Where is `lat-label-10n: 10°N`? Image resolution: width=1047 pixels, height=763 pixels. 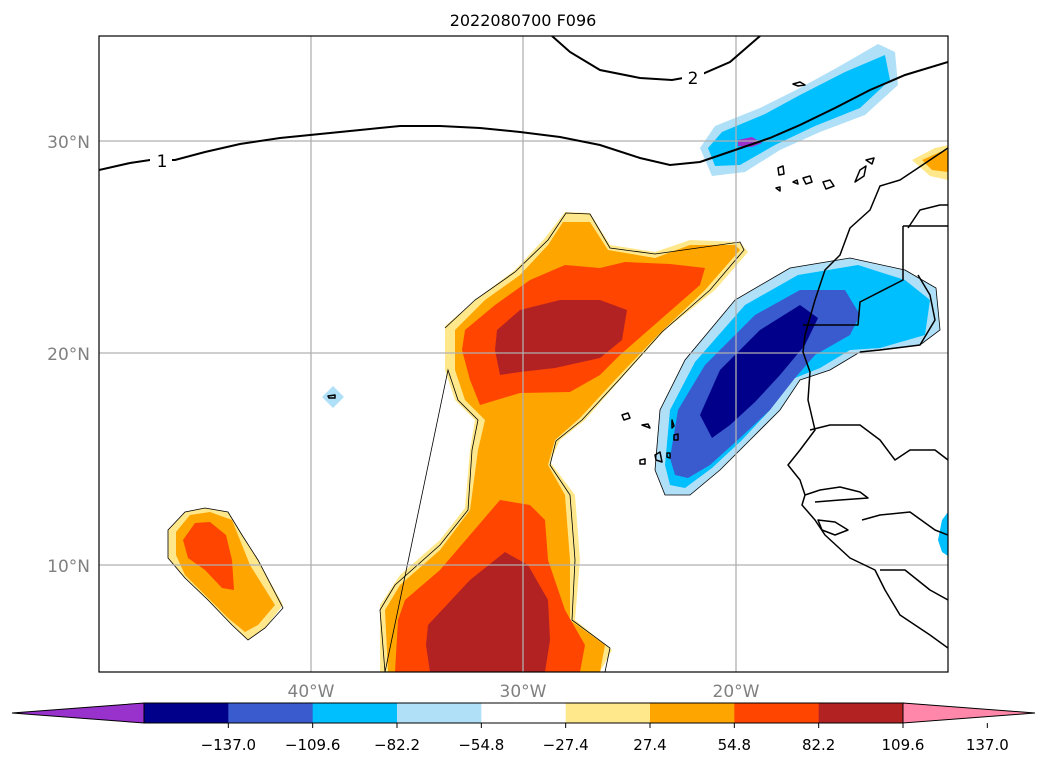
lat-label-10n: 10°N is located at coordinates (68, 567).